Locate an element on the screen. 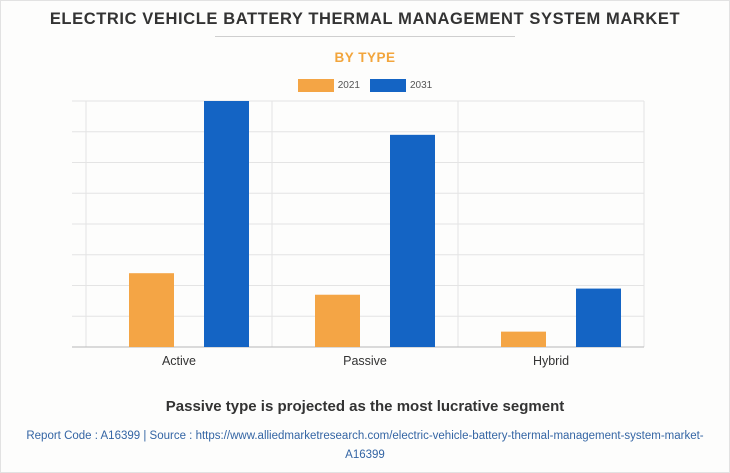  bar-2031-hybrid is located at coordinates (598, 317).